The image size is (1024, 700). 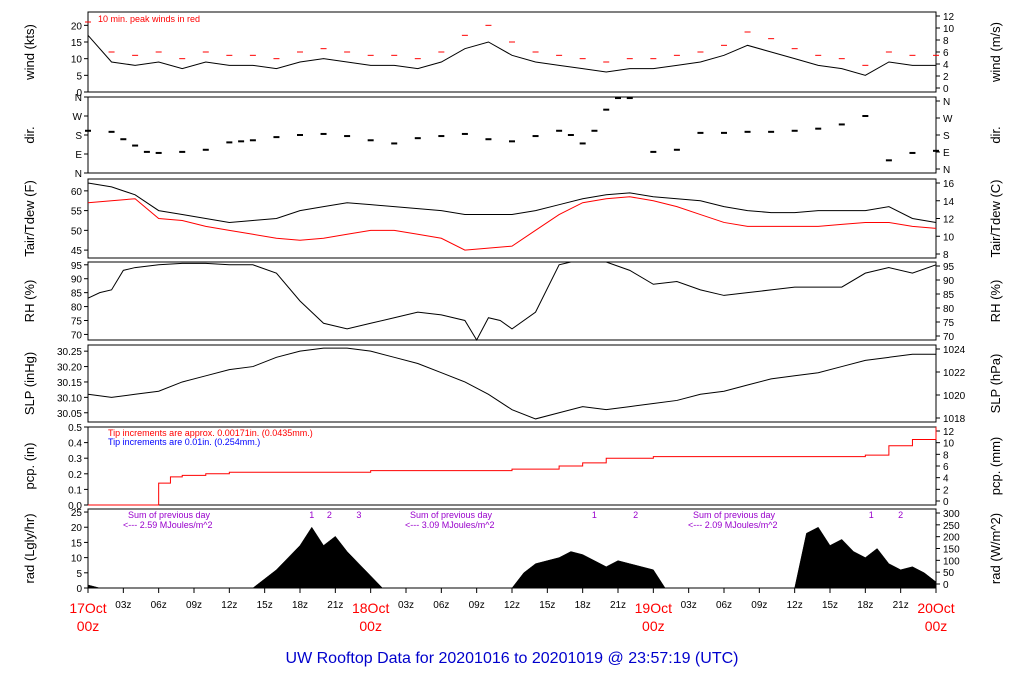 I want to click on ytick-label-left: 55, so click(x=77, y=212).